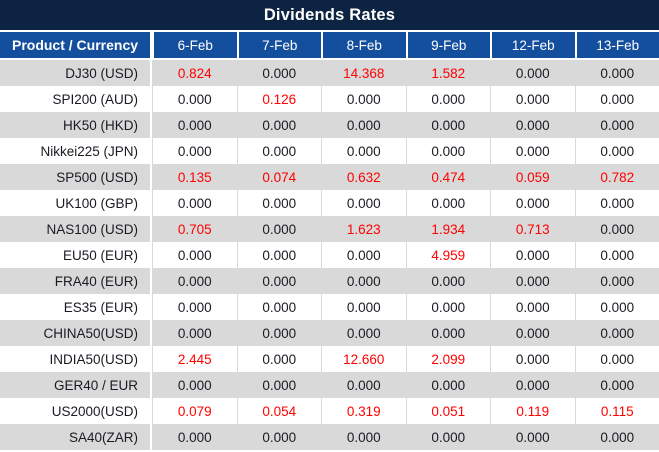 The image size is (659, 452). What do you see at coordinates (363, 177) in the screenshot?
I see `dividend-value-cell: 0.632` at bounding box center [363, 177].